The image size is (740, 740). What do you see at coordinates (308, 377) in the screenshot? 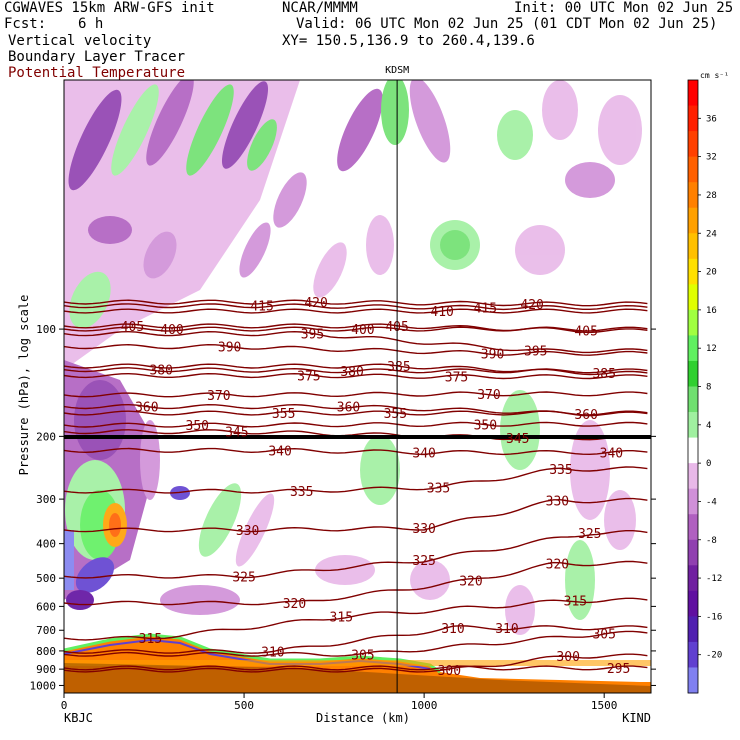
I see `isentrope-label: 375` at bounding box center [308, 377].